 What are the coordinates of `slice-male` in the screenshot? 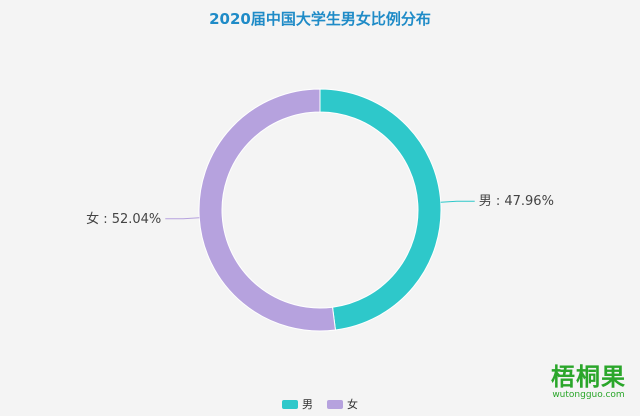 It's located at (380, 209).